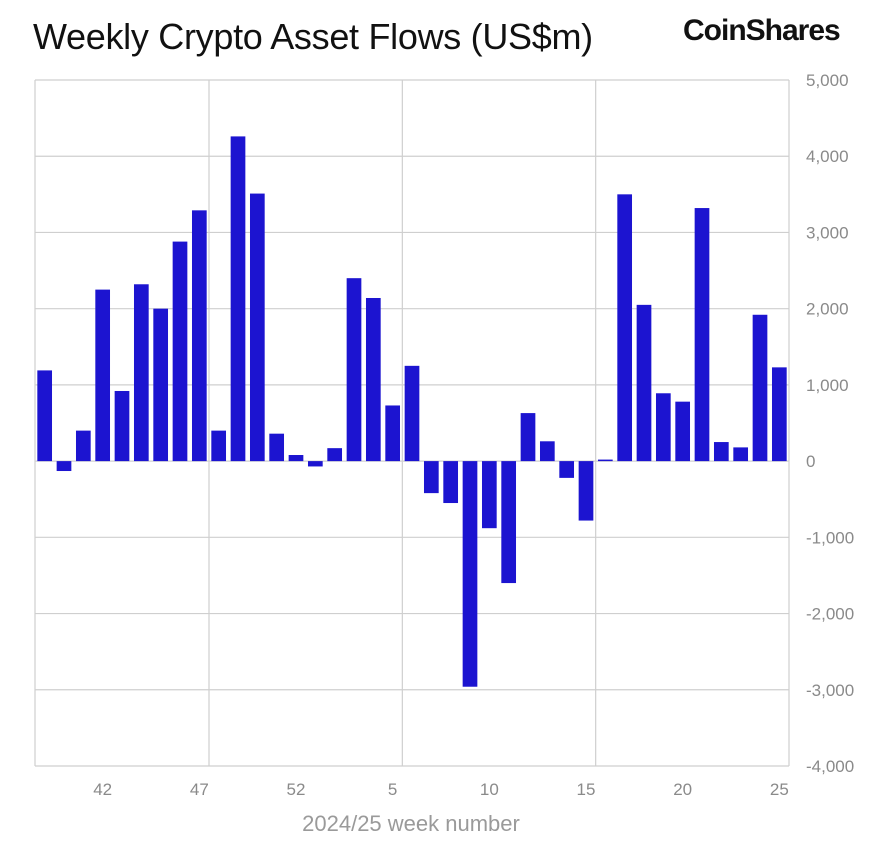 The width and height of the screenshot is (887, 844). What do you see at coordinates (586, 789) in the screenshot?
I see `x-tick-label: 15` at bounding box center [586, 789].